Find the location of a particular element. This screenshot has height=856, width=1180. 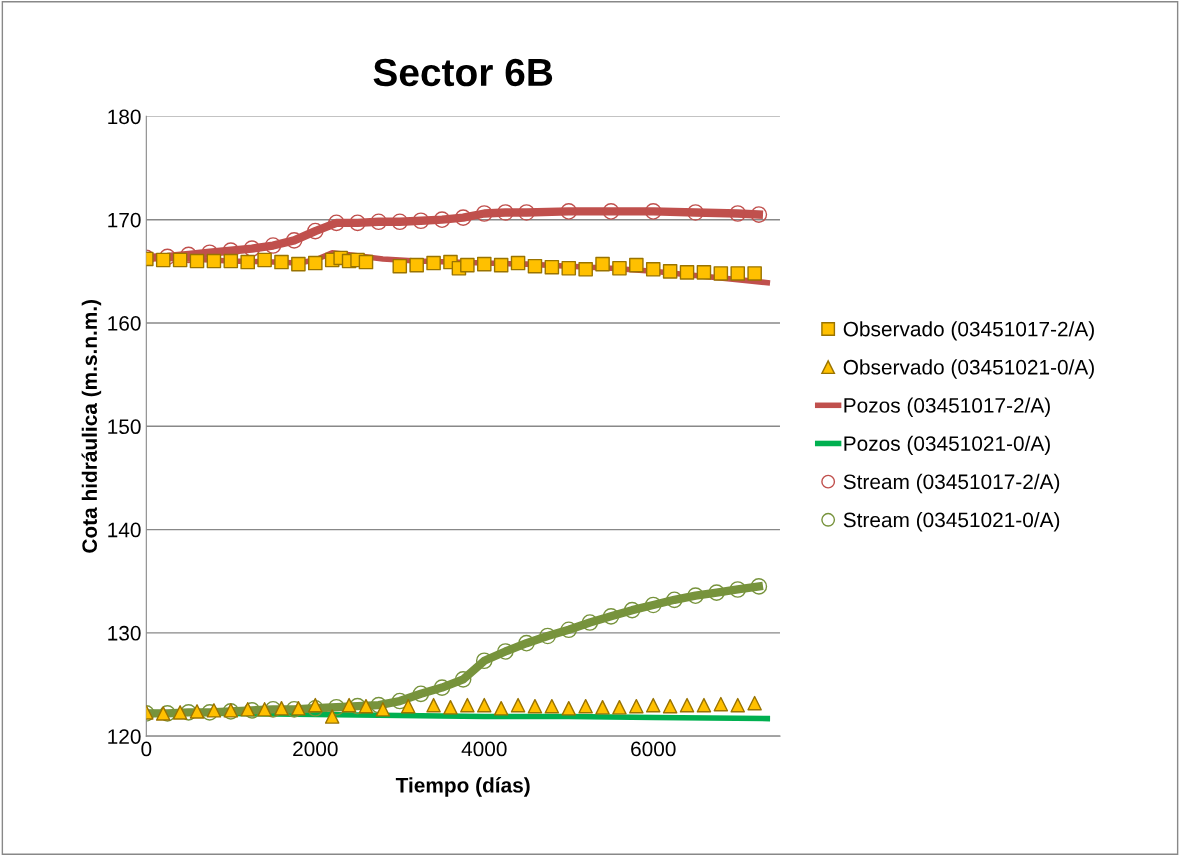

legend-label: Observado (03451017-2/A) is located at coordinates (968, 331).